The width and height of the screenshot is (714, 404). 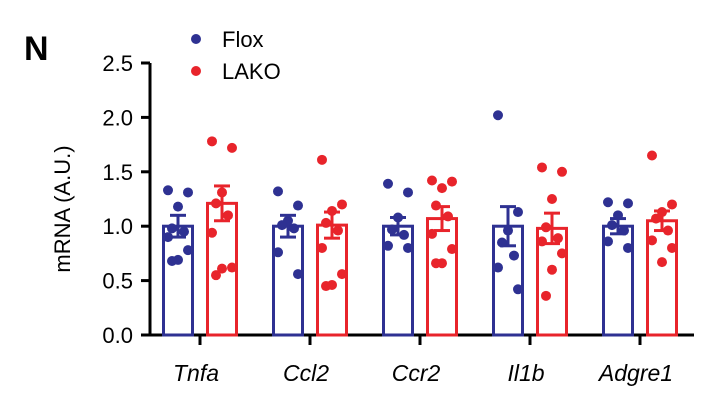 I want to click on x-category-label: Ccl2, so click(x=306, y=373).